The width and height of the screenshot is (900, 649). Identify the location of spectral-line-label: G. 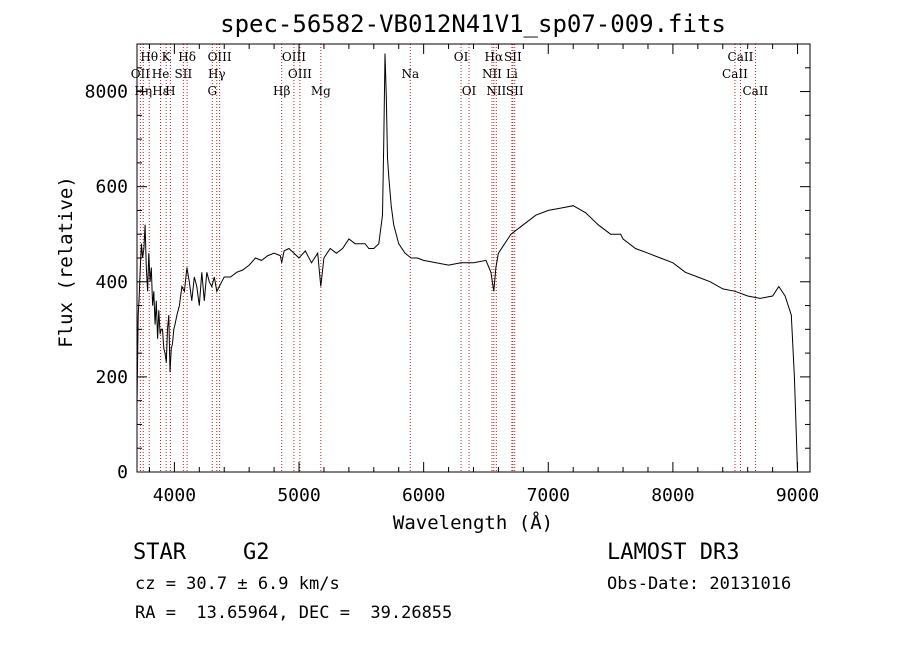
(212, 91).